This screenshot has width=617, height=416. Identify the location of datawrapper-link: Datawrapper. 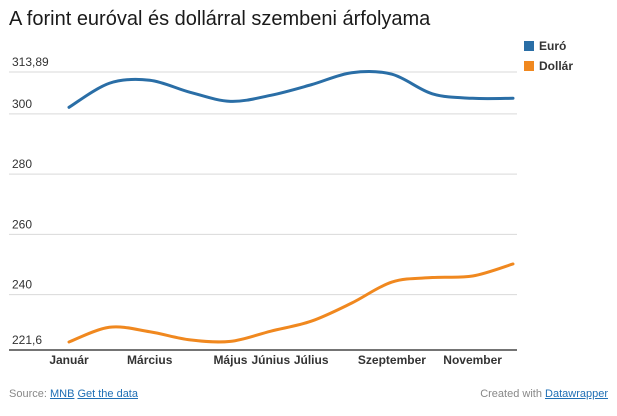
(576, 394).